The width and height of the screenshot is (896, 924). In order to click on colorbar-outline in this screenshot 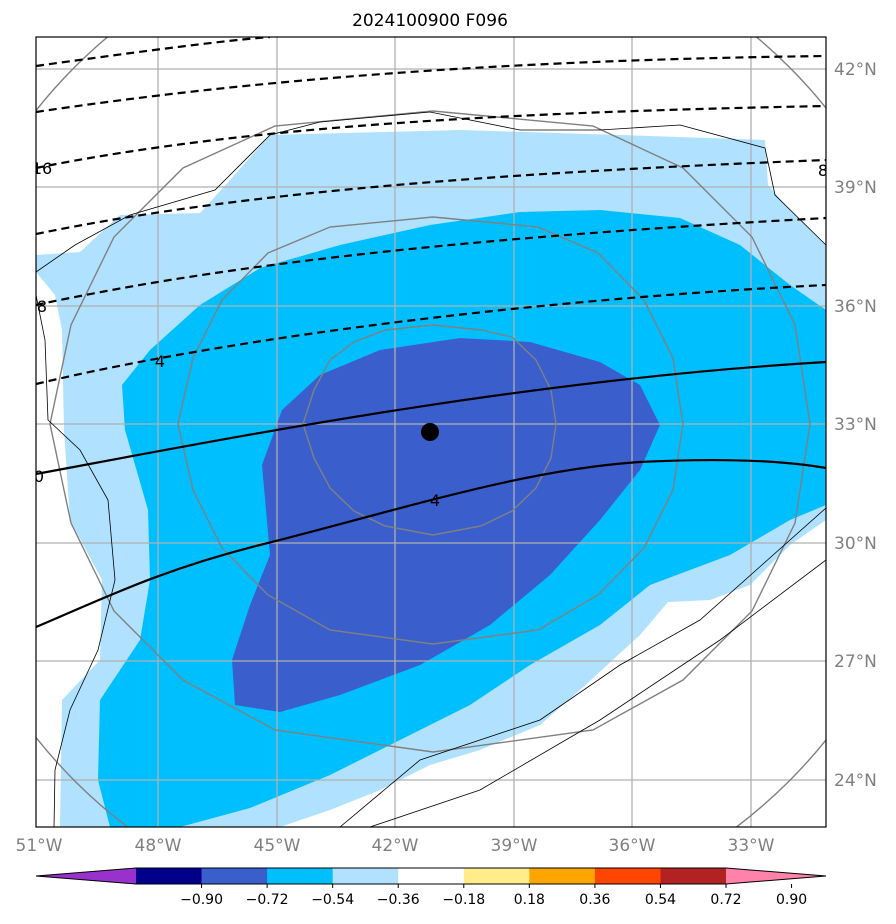, I will do `click(431, 876)`.